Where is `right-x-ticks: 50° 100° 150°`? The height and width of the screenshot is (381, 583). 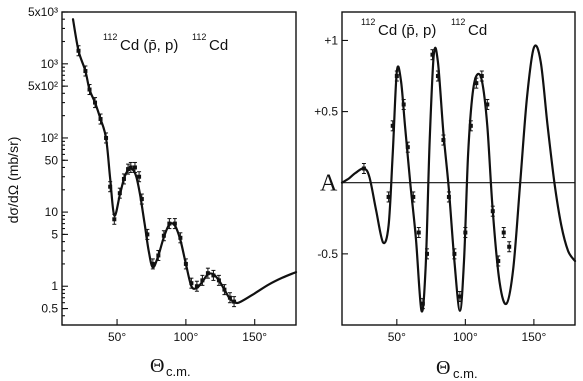 right-x-ticks: 50° 100° 150° is located at coordinates (467, 331).